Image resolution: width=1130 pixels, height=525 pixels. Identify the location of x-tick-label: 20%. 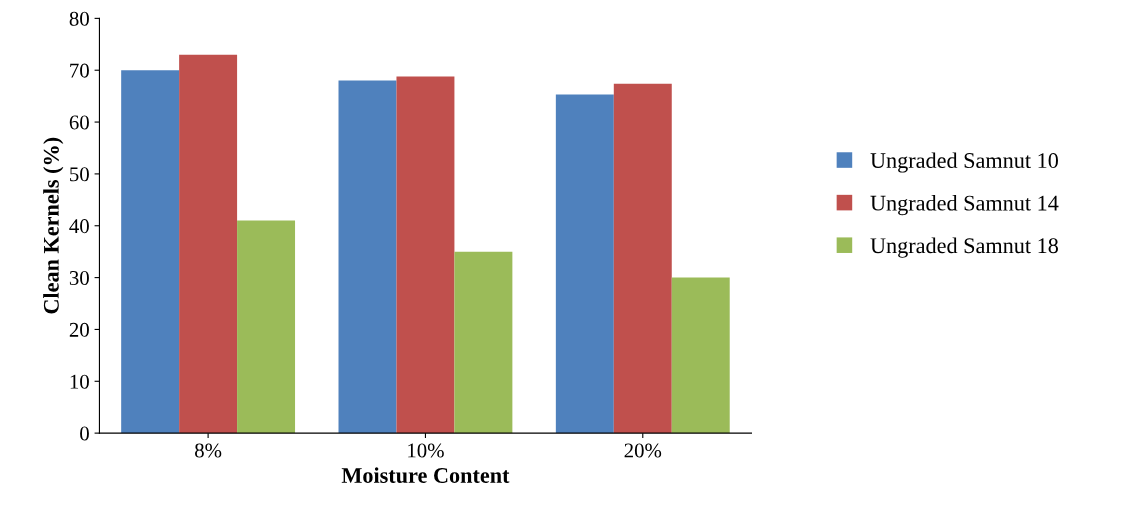
(643, 450).